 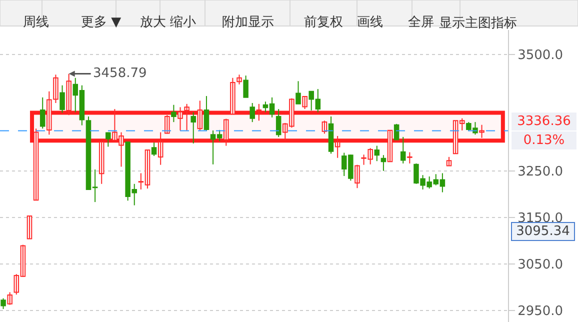 I want to click on y-tick-label: 3150.0, so click(x=541, y=218).